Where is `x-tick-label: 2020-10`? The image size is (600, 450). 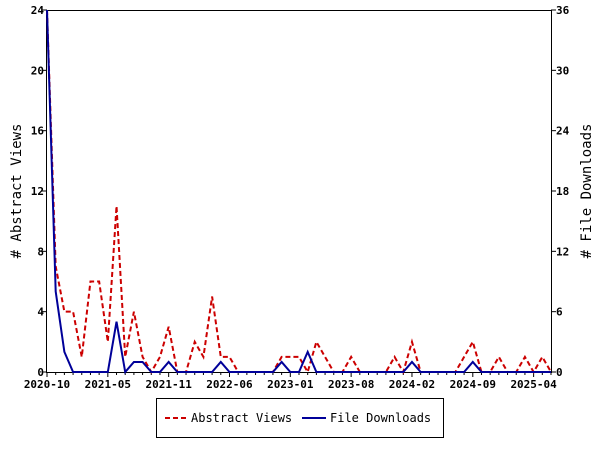 x-tick-label: 2020-10 is located at coordinates (47, 384).